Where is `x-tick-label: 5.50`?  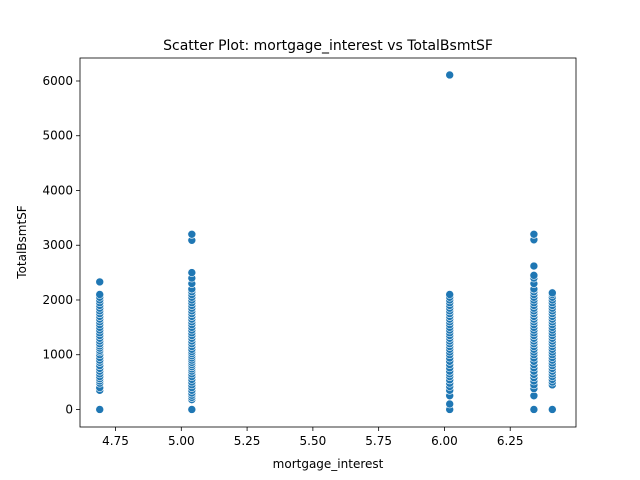 x-tick-label: 5.50 is located at coordinates (313, 441).